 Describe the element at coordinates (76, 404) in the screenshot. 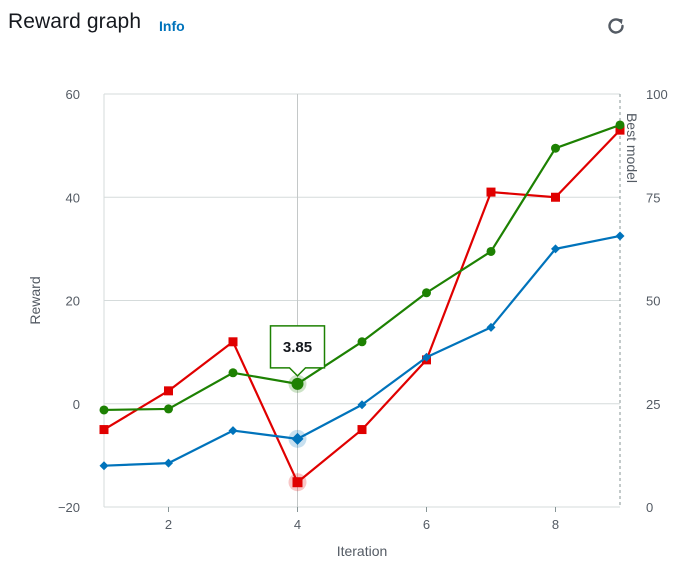

I see `y-tick-label: 0` at that location.